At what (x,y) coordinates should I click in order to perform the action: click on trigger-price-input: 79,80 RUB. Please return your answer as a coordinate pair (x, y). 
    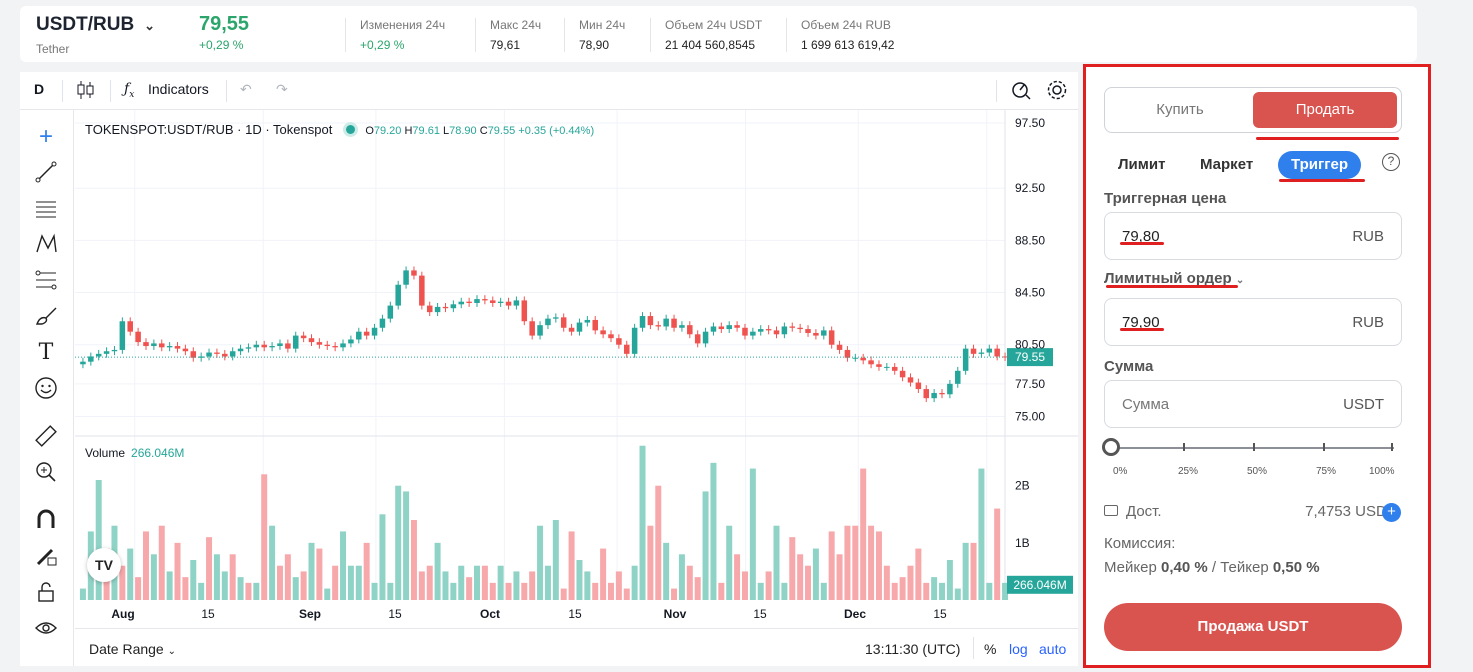
    Looking at the image, I should click on (1253, 236).